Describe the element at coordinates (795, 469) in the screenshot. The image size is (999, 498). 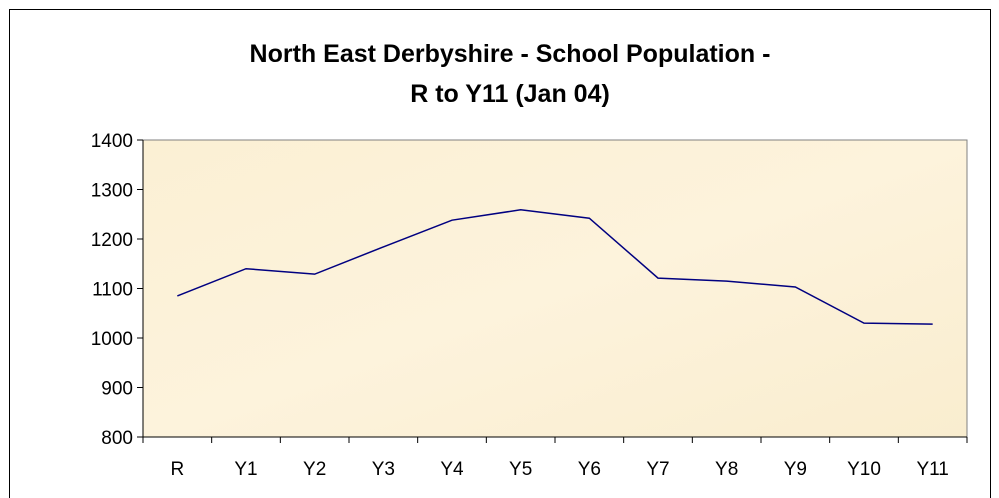
I see `x-tick-label: Y9` at that location.